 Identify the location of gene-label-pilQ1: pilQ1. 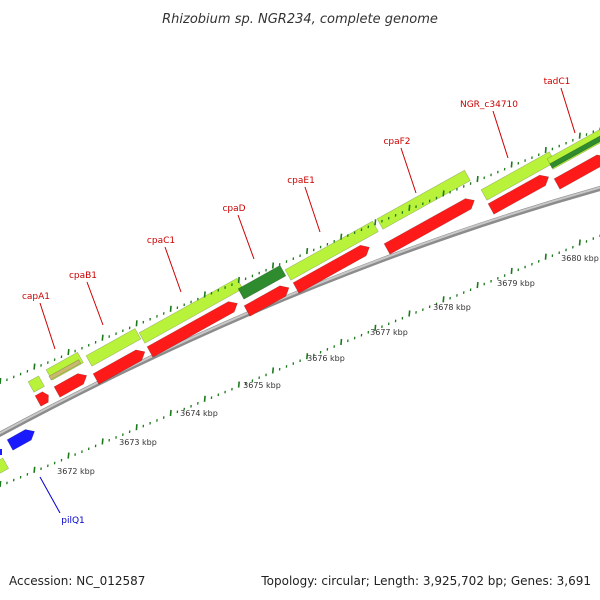
(62, 501).